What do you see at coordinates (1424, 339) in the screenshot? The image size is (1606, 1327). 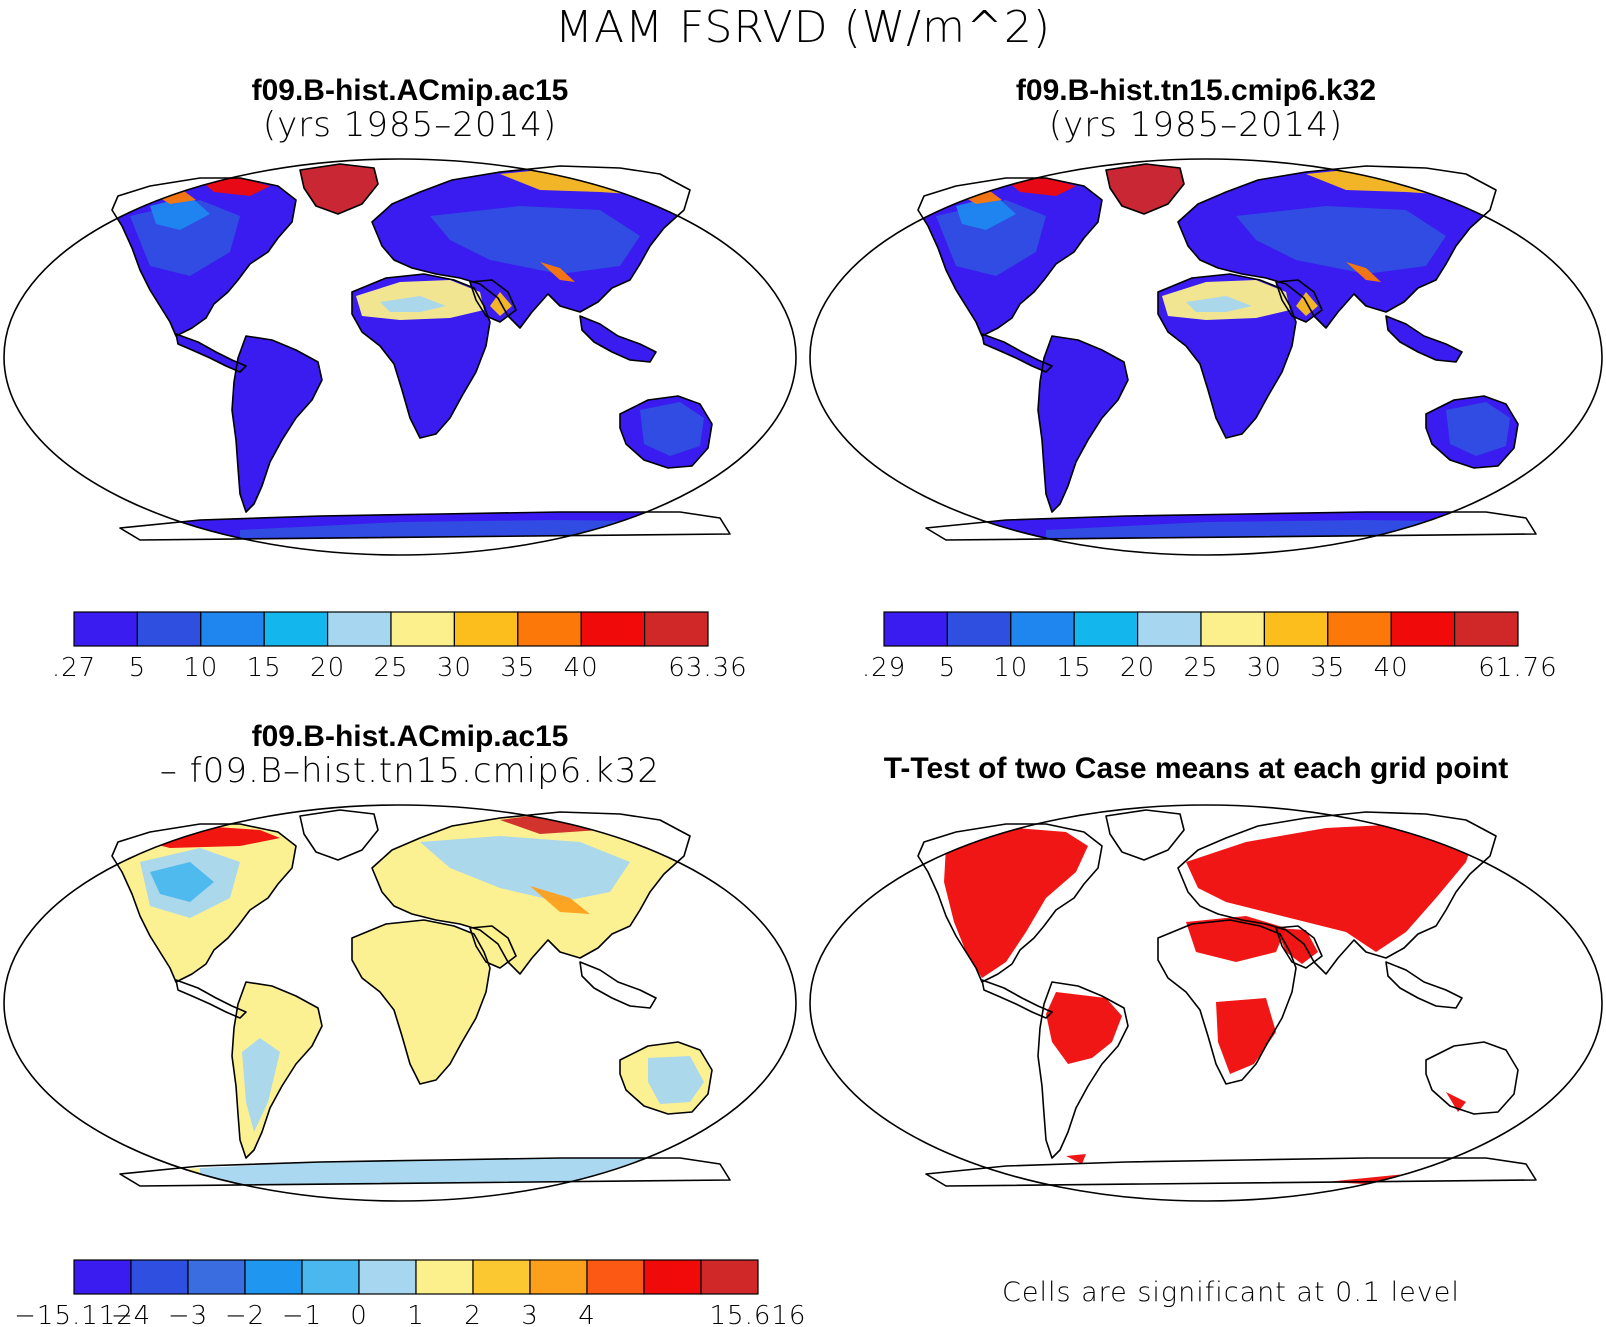 I see `land-fill-southeastAsia` at bounding box center [1424, 339].